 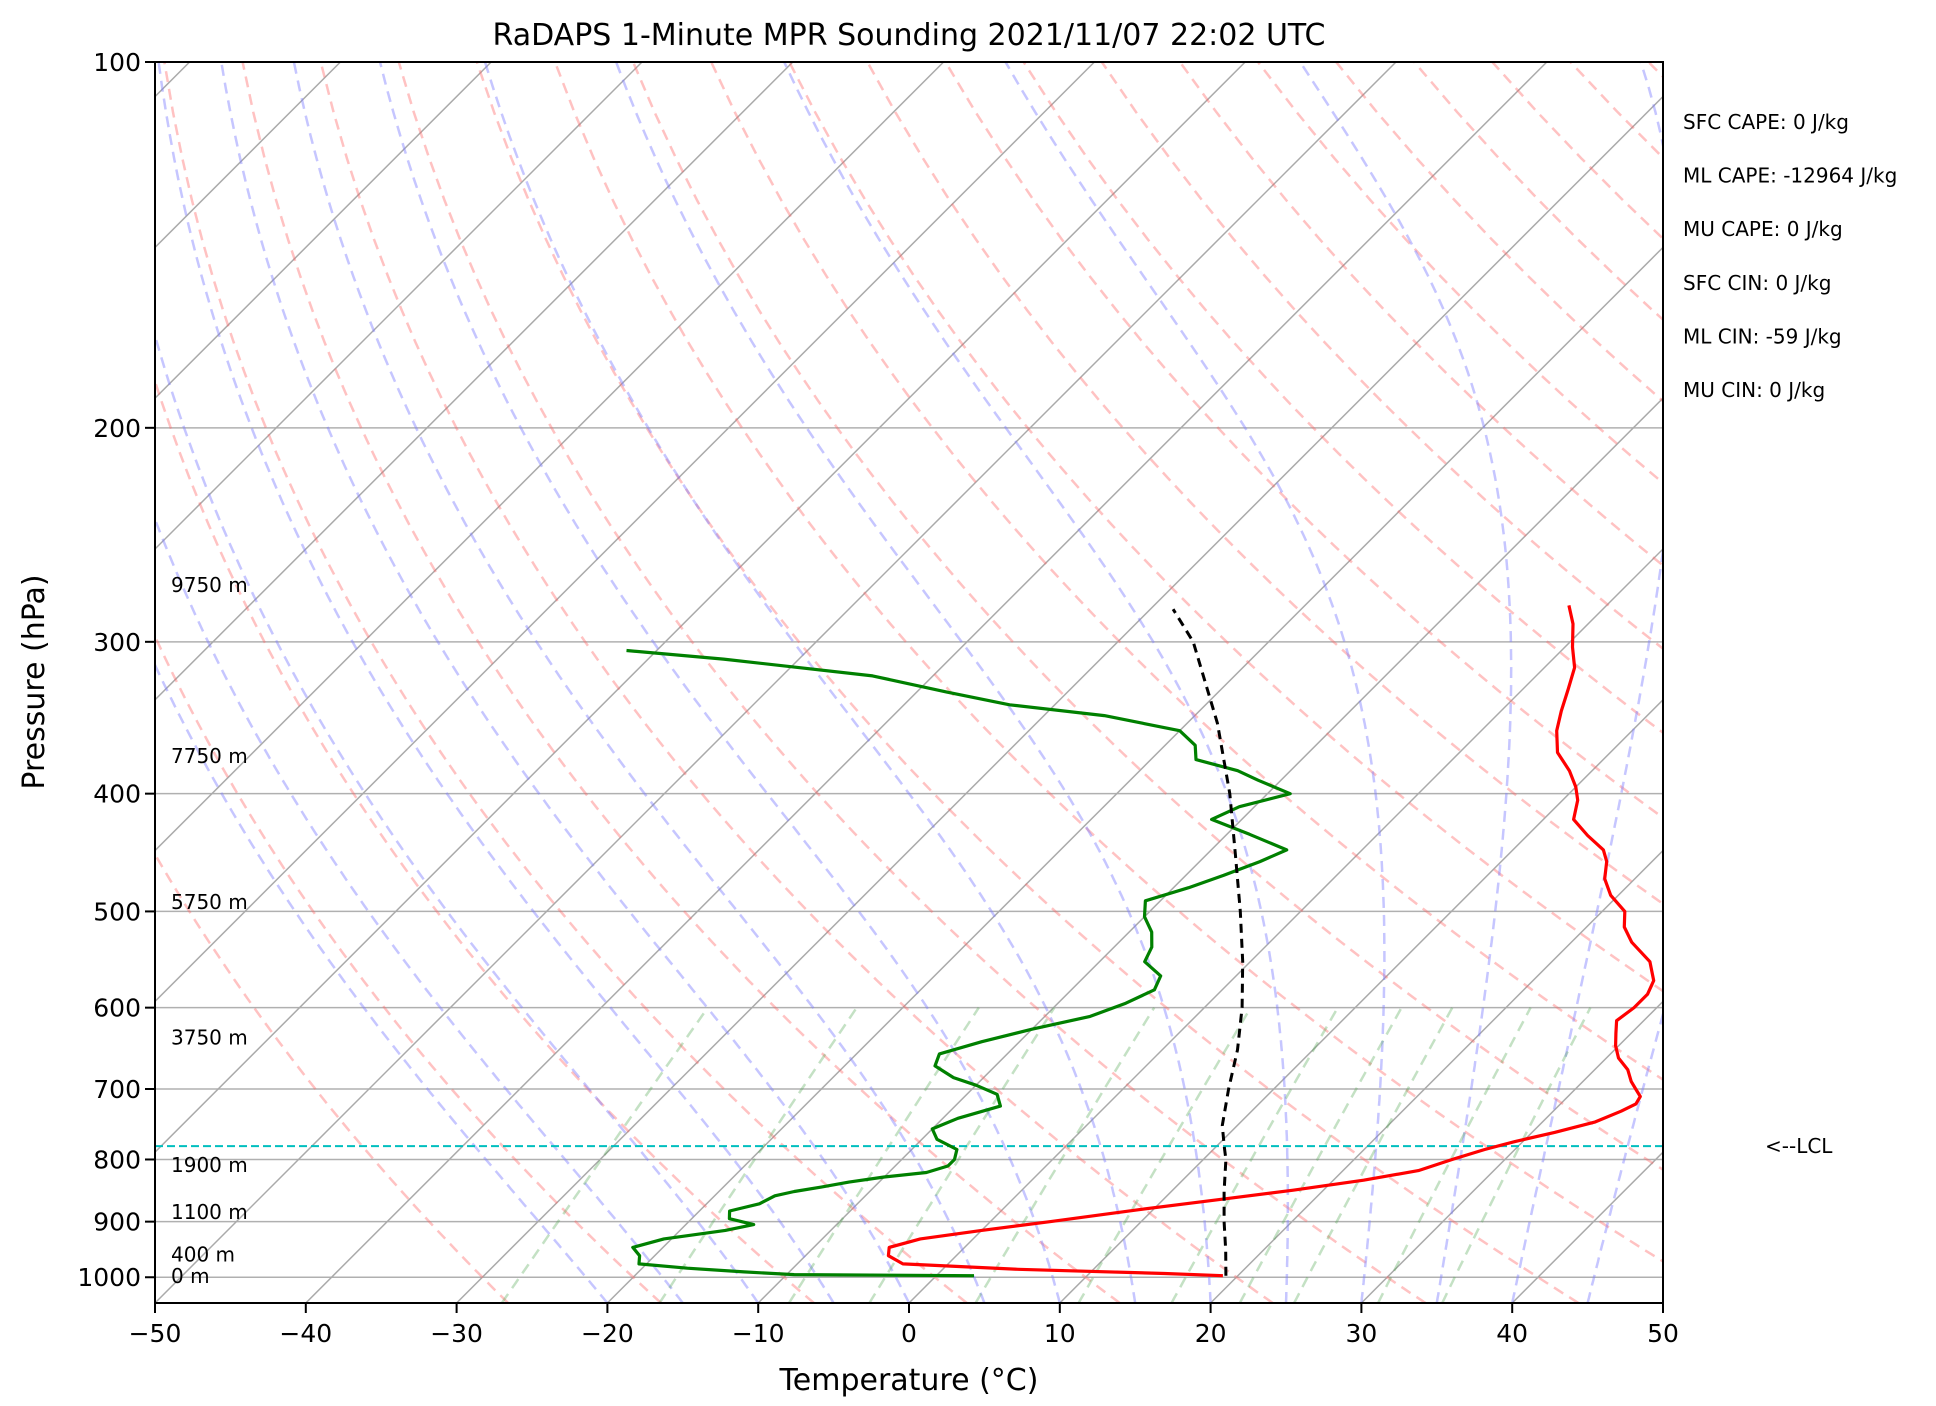 I want to click on height-label: 0 m, so click(x=190, y=1276).